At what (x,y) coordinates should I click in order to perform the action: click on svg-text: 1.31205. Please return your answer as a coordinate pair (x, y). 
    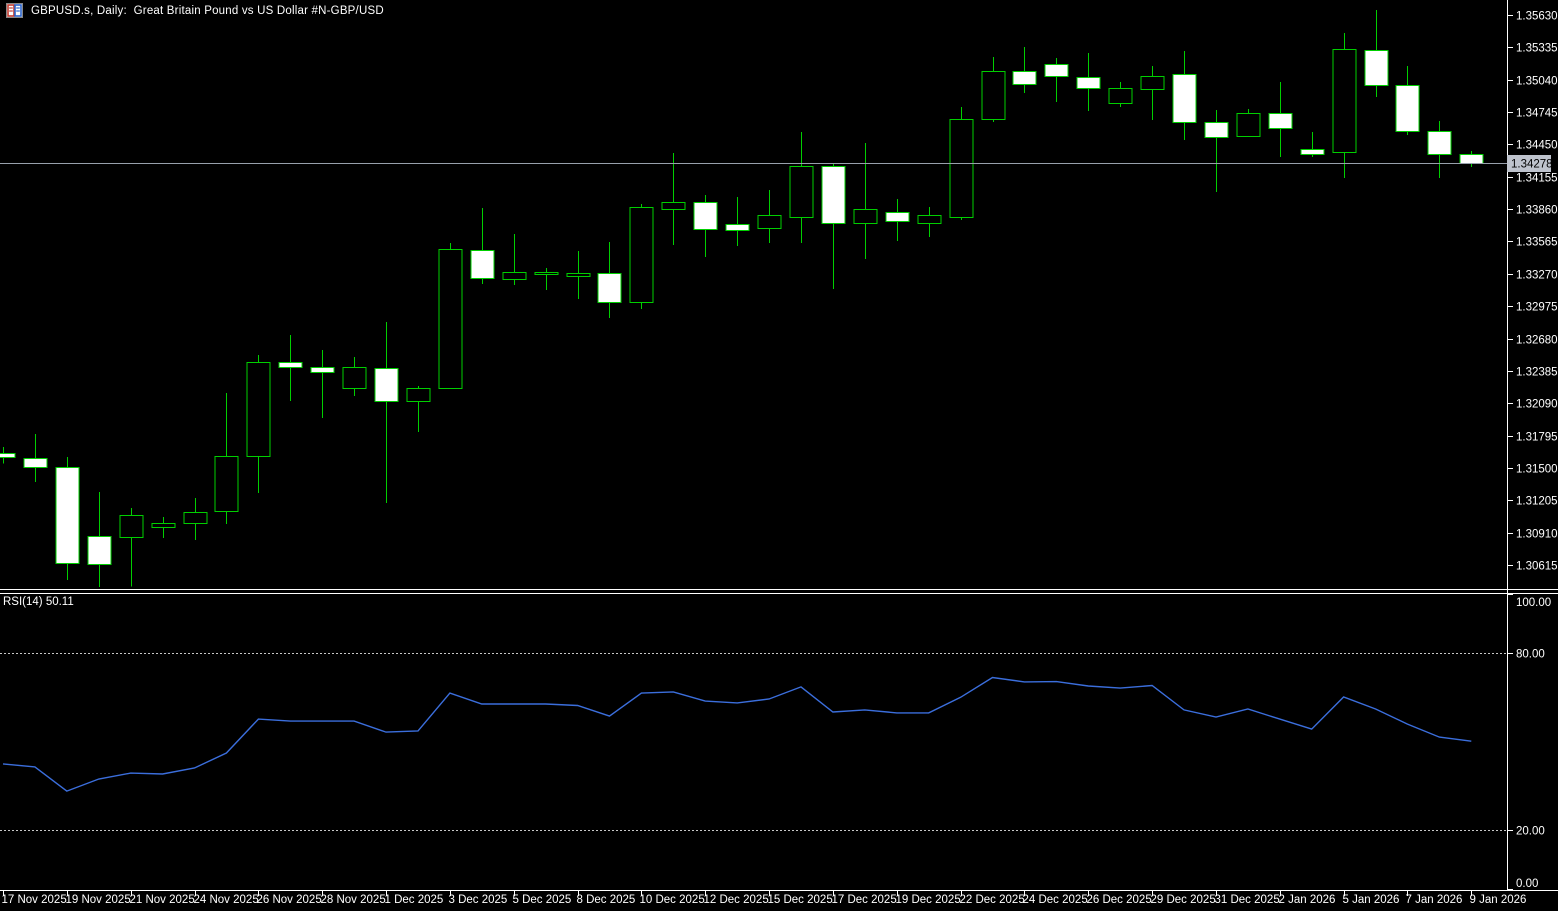
    Looking at the image, I should click on (1537, 502).